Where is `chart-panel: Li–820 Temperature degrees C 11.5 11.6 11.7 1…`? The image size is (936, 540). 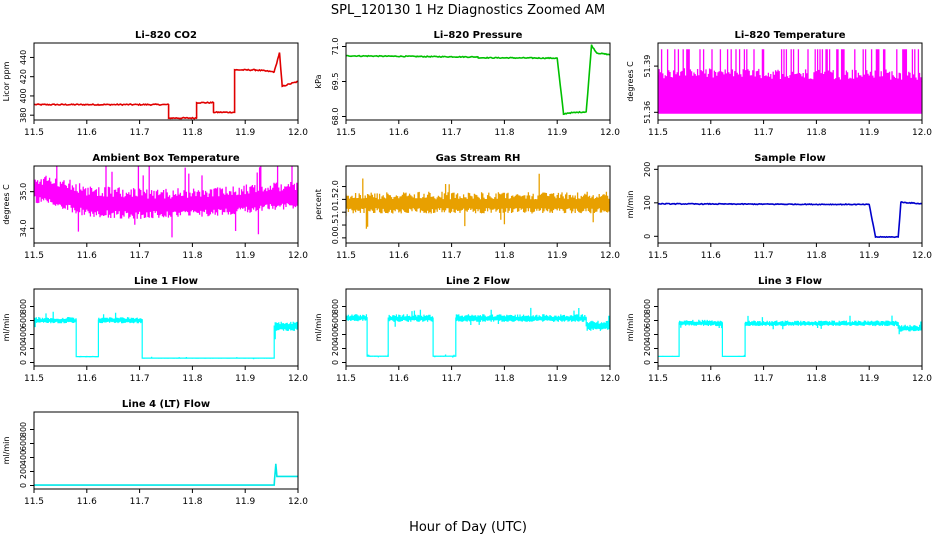 chart-panel: Li–820 Temperature degrees C 11.5 11.6 11.7 1… is located at coordinates (779, 84).